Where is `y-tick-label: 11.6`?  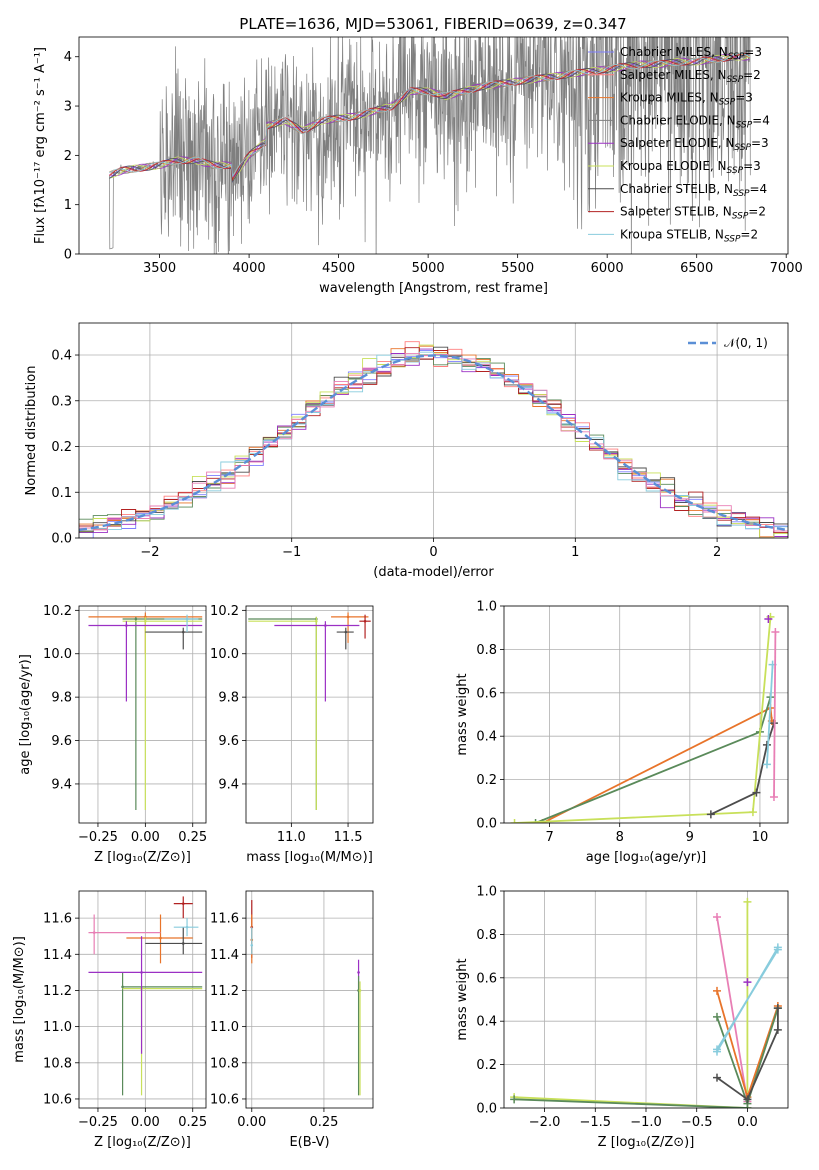 y-tick-label: 11.6 is located at coordinates (57, 919).